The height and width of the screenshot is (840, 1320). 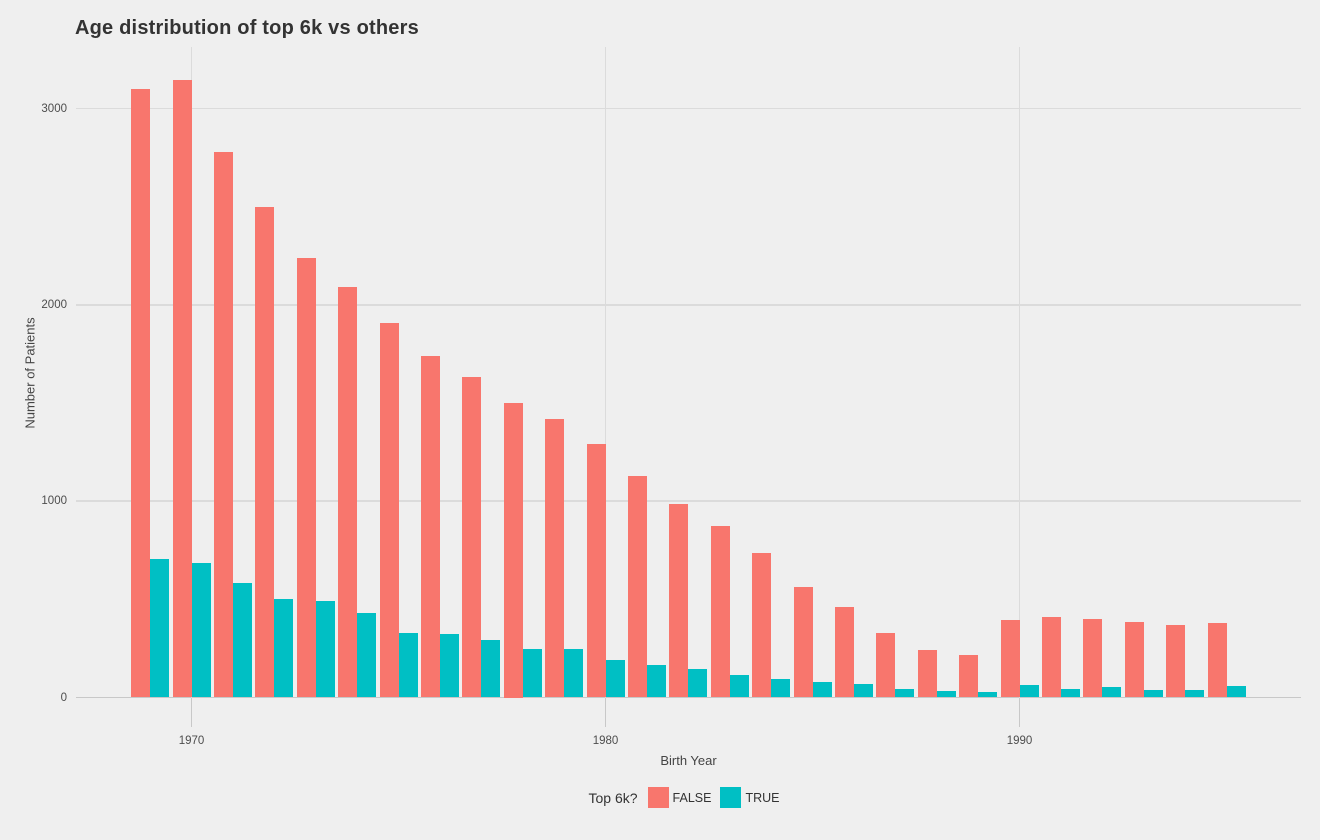 What do you see at coordinates (731, 797) in the screenshot?
I see `legend-swatch-true` at bounding box center [731, 797].